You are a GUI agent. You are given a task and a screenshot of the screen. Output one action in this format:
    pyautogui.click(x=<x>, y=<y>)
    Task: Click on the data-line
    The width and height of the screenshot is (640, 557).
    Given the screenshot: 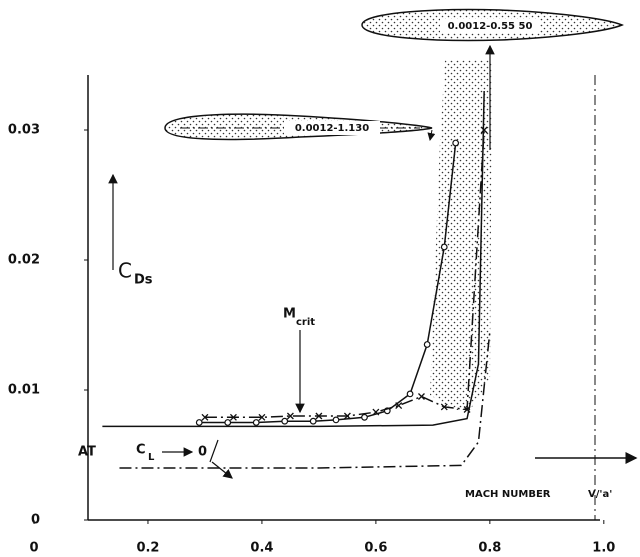 What is the action you would take?
    pyautogui.click(x=305, y=400)
    